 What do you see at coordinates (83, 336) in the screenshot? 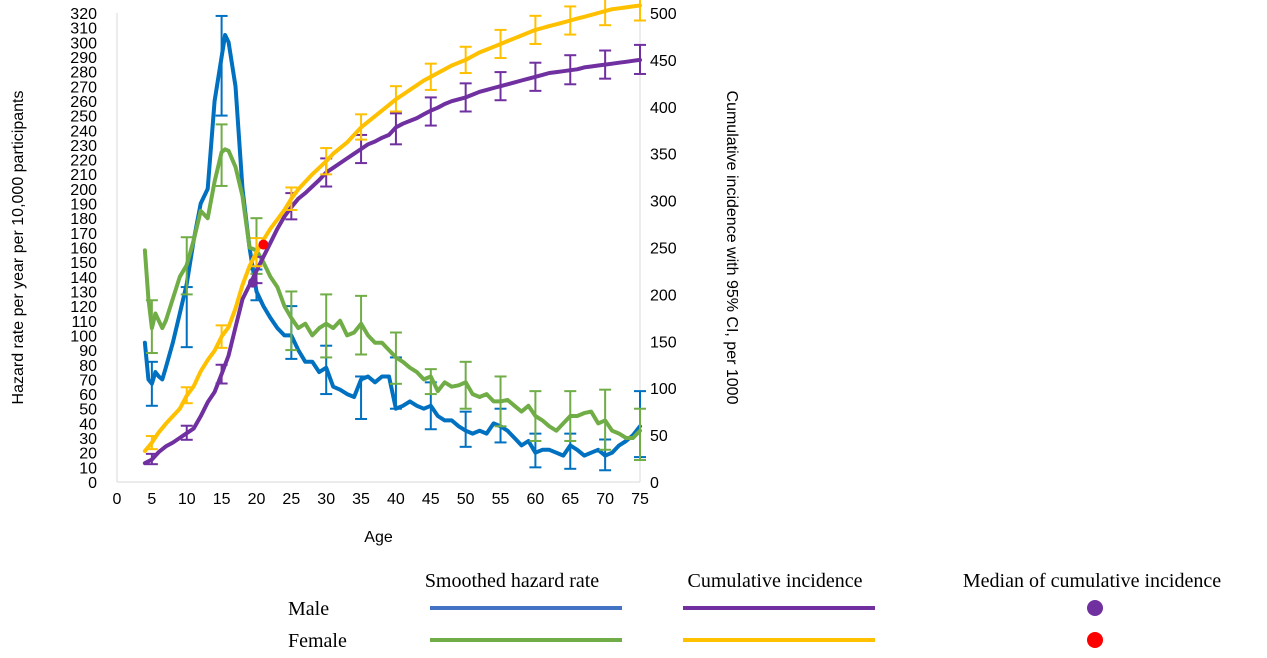
I see `y-left-tick-label: 100` at bounding box center [83, 336].